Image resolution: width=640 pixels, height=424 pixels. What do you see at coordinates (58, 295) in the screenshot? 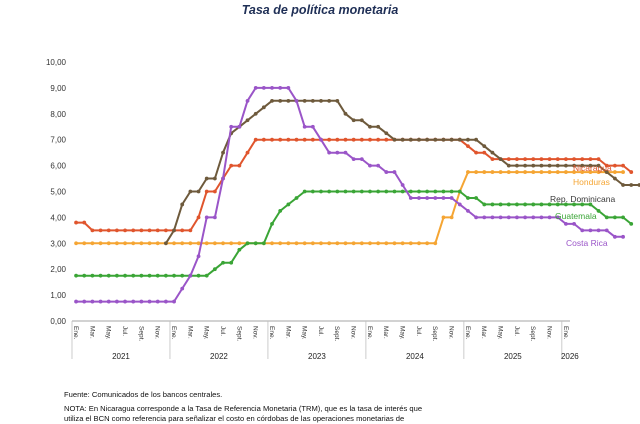
I see `y-tick-label: 1,00` at bounding box center [58, 295].